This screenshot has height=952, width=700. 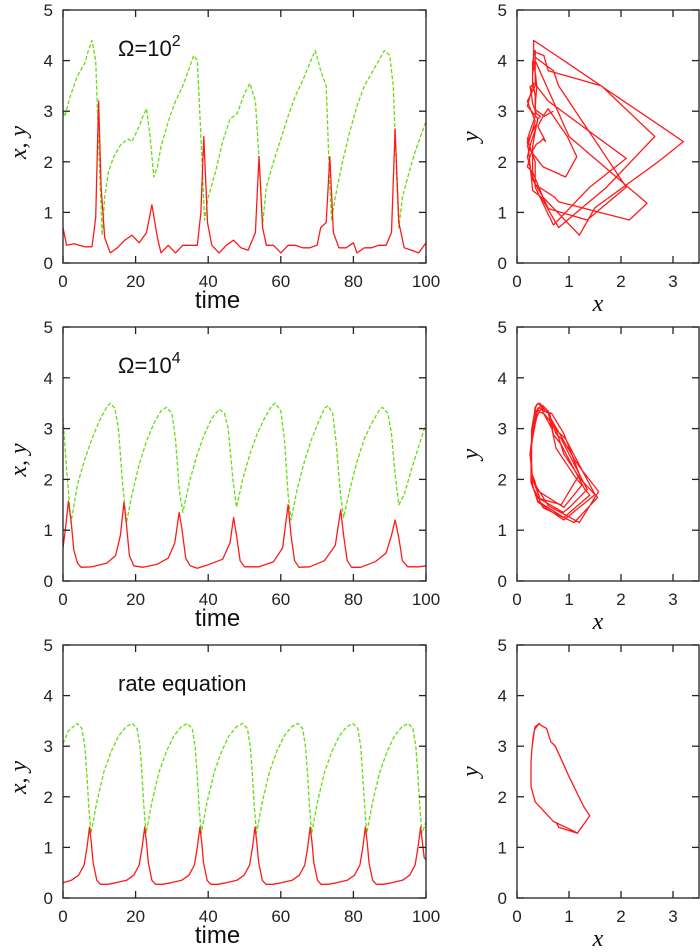 What do you see at coordinates (176, 358) in the screenshot?
I see `annotation-exponent: 4` at bounding box center [176, 358].